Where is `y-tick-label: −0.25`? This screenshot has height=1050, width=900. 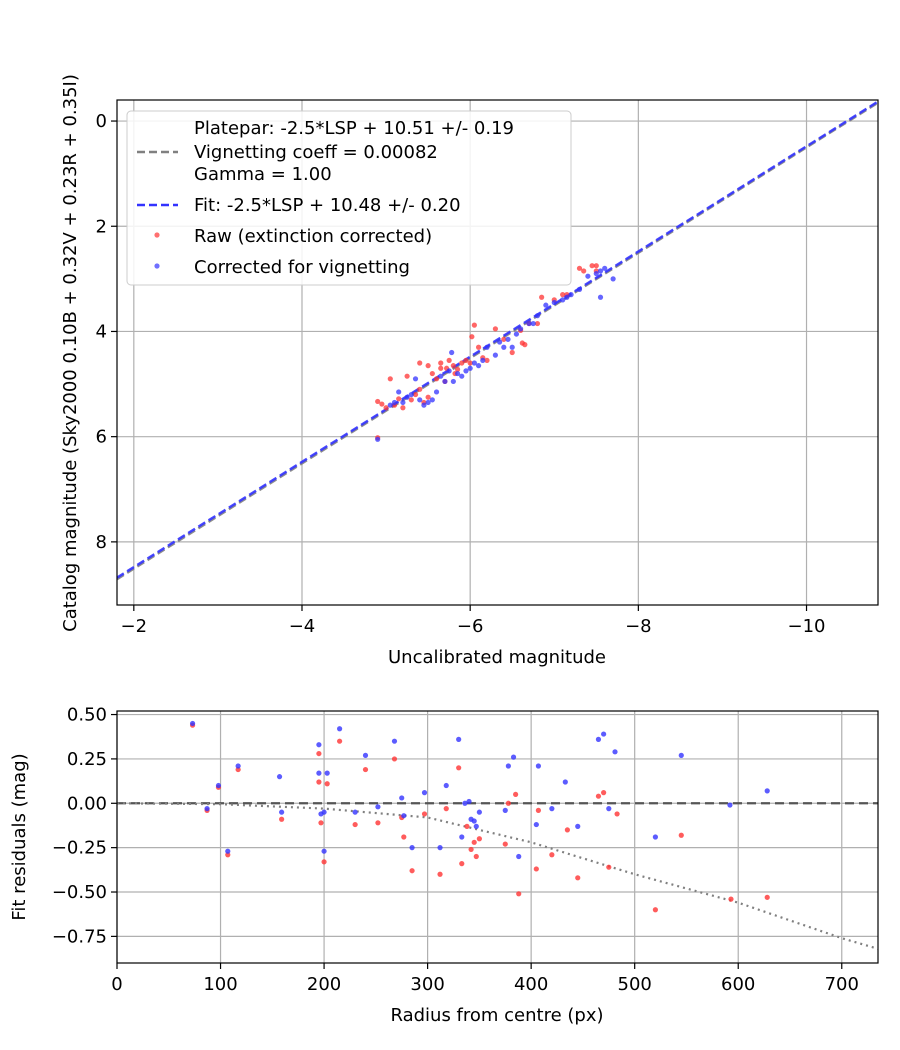 y-tick-label: −0.25 is located at coordinates (79, 848).